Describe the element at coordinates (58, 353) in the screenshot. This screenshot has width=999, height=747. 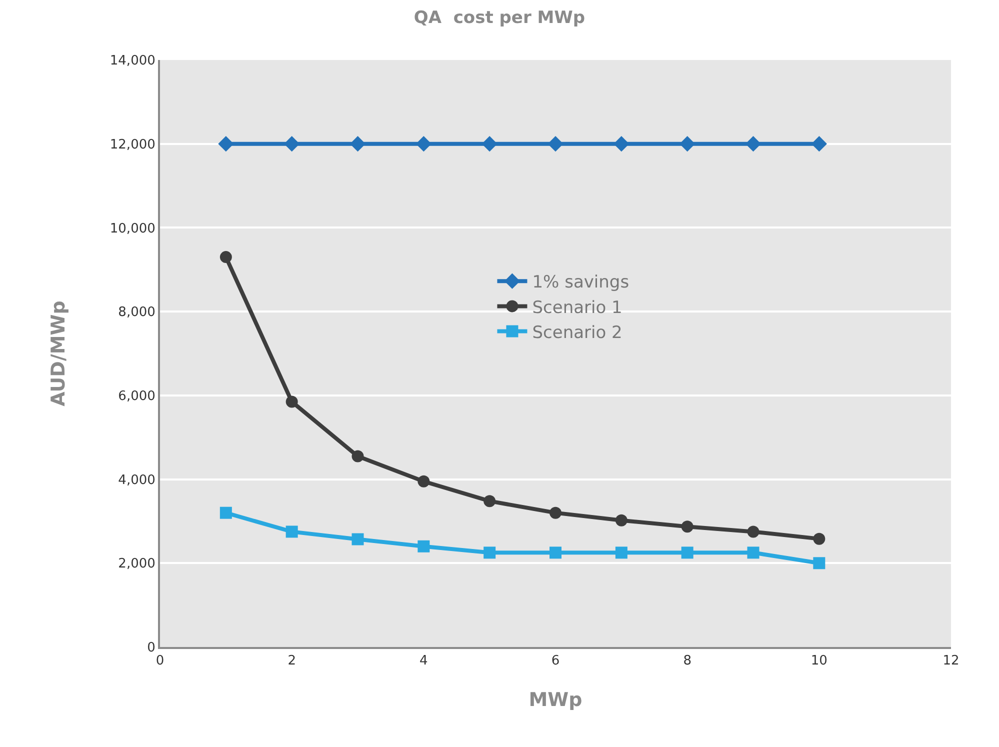
I see `y-axis-title: AUD/MWp` at that location.